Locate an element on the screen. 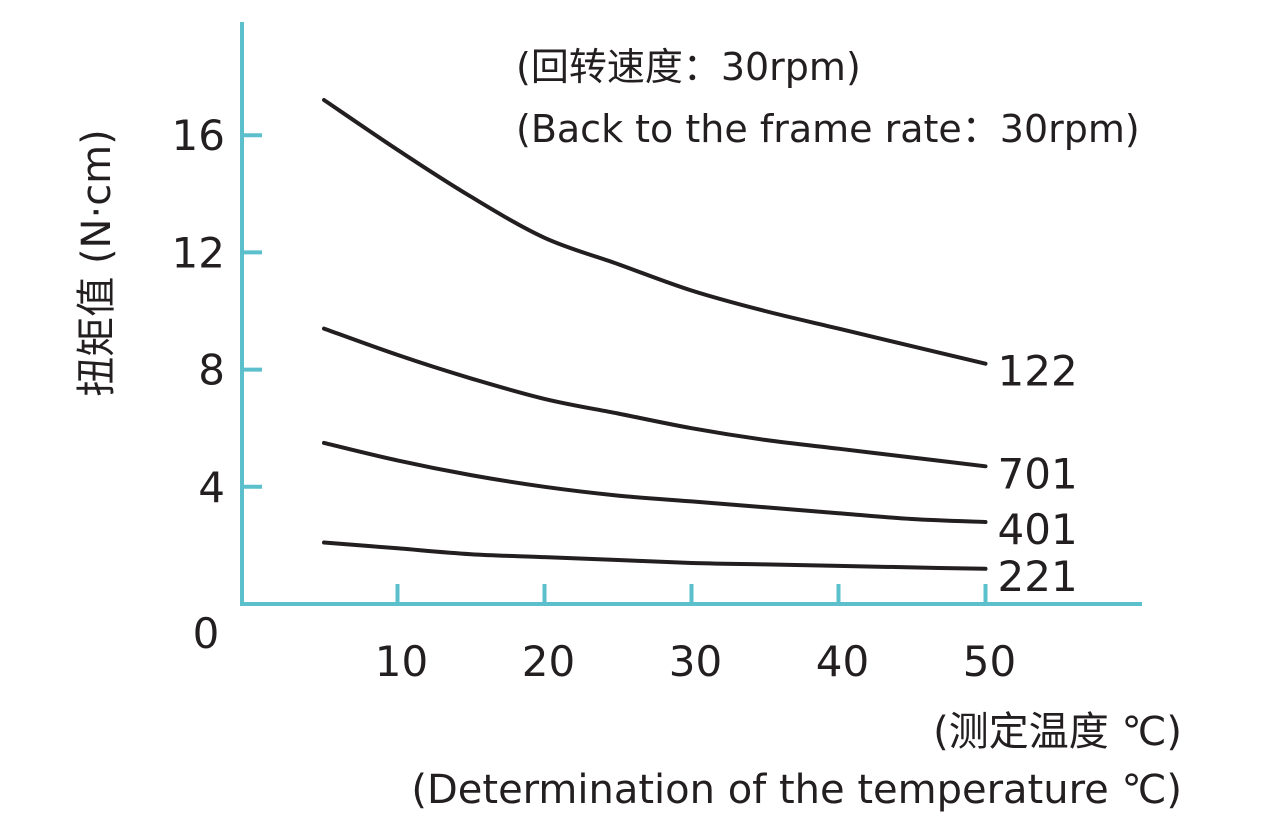 This screenshot has width=1261, height=830. y-tick-label-8: 8 is located at coordinates (211, 370).